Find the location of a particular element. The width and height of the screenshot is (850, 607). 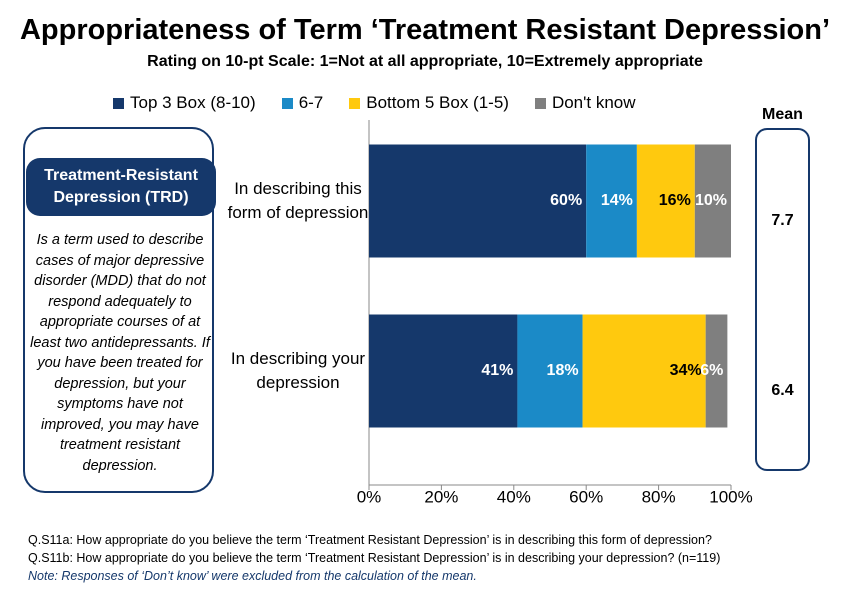

legend-item: Don't know is located at coordinates (585, 103).